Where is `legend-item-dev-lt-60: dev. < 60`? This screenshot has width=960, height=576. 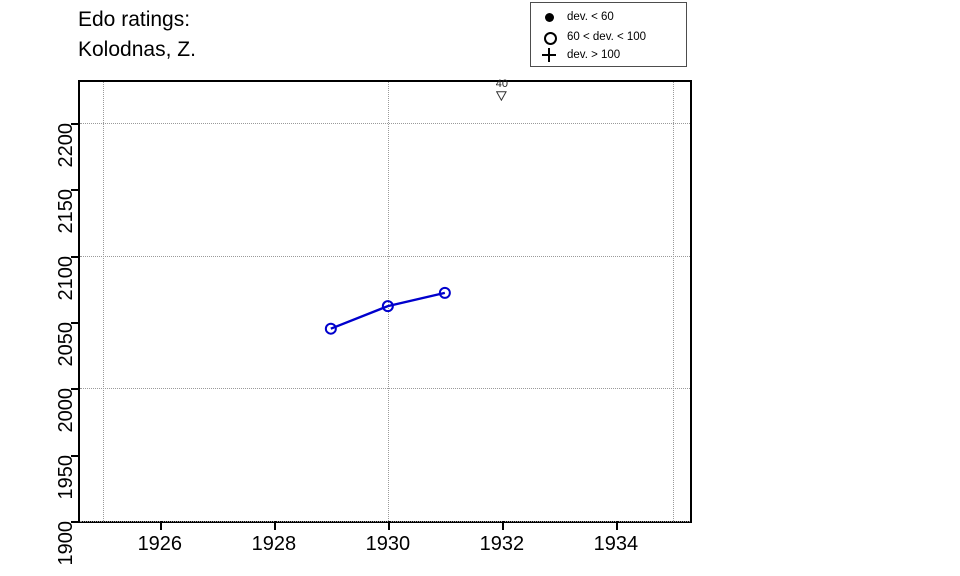 legend-item-dev-lt-60: dev. < 60 is located at coordinates (608, 17).